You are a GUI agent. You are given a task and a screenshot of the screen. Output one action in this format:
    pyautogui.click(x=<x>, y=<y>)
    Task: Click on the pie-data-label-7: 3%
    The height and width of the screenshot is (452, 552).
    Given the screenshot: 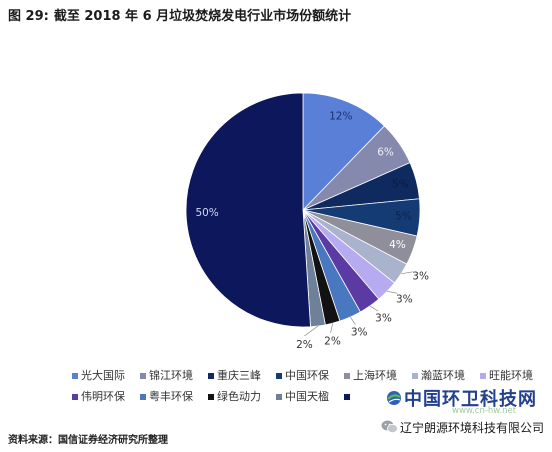 What is the action you would take?
    pyautogui.click(x=404, y=299)
    